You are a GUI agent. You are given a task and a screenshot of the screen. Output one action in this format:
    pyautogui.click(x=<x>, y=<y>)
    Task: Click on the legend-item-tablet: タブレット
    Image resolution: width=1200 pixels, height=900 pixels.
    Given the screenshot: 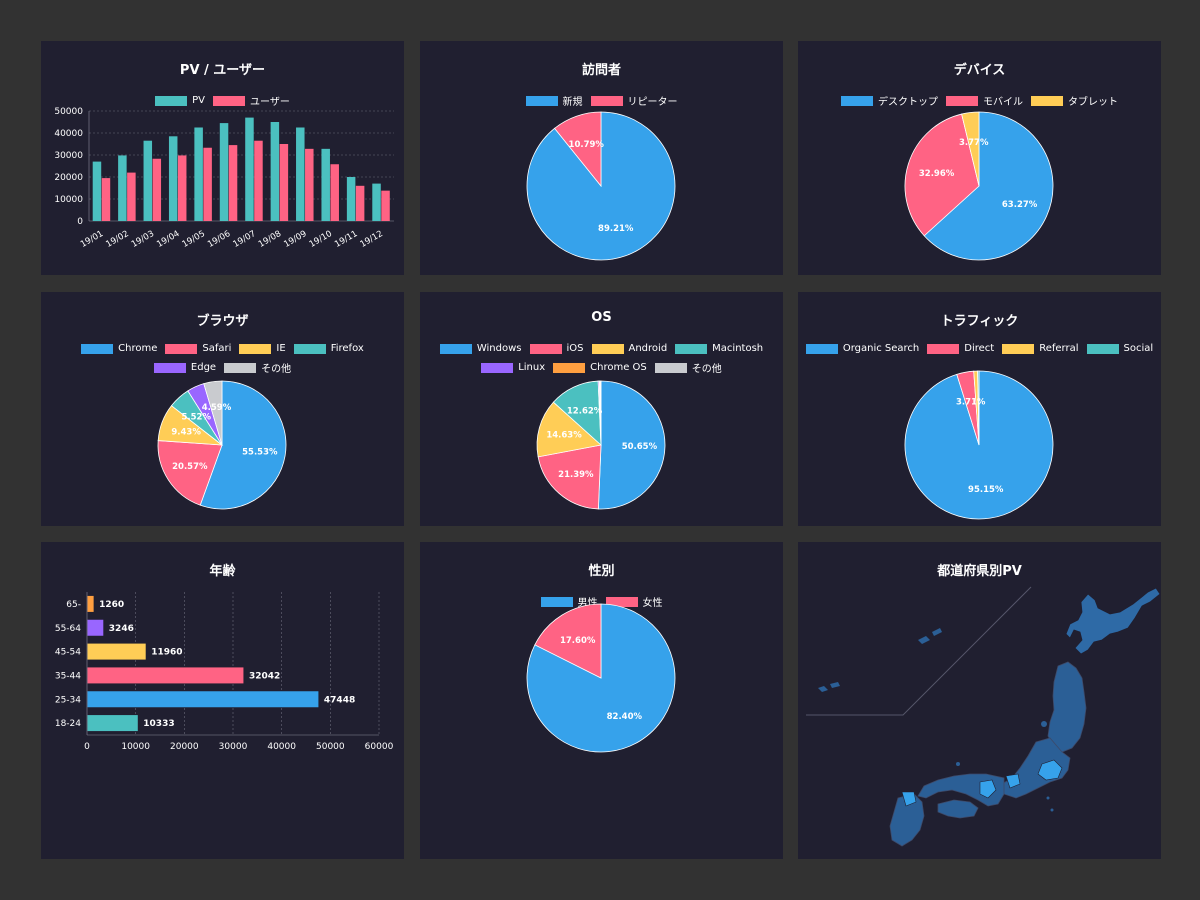 What is the action you would take?
    pyautogui.click(x=1074, y=100)
    